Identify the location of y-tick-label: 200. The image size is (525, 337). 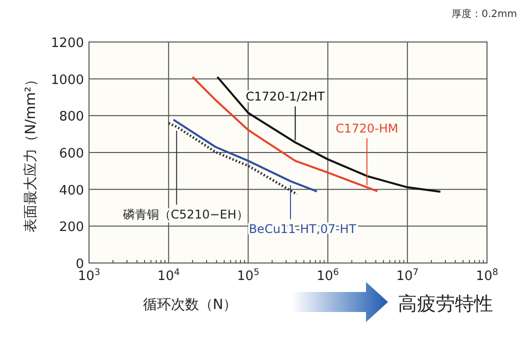
(71, 228).